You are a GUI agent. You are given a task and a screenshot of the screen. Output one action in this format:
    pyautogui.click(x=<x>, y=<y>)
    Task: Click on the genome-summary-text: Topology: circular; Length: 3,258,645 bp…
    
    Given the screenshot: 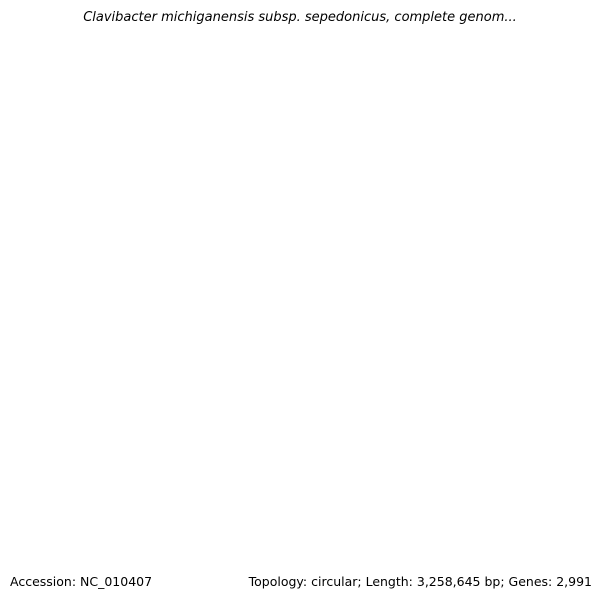 What is the action you would take?
    pyautogui.click(x=420, y=581)
    